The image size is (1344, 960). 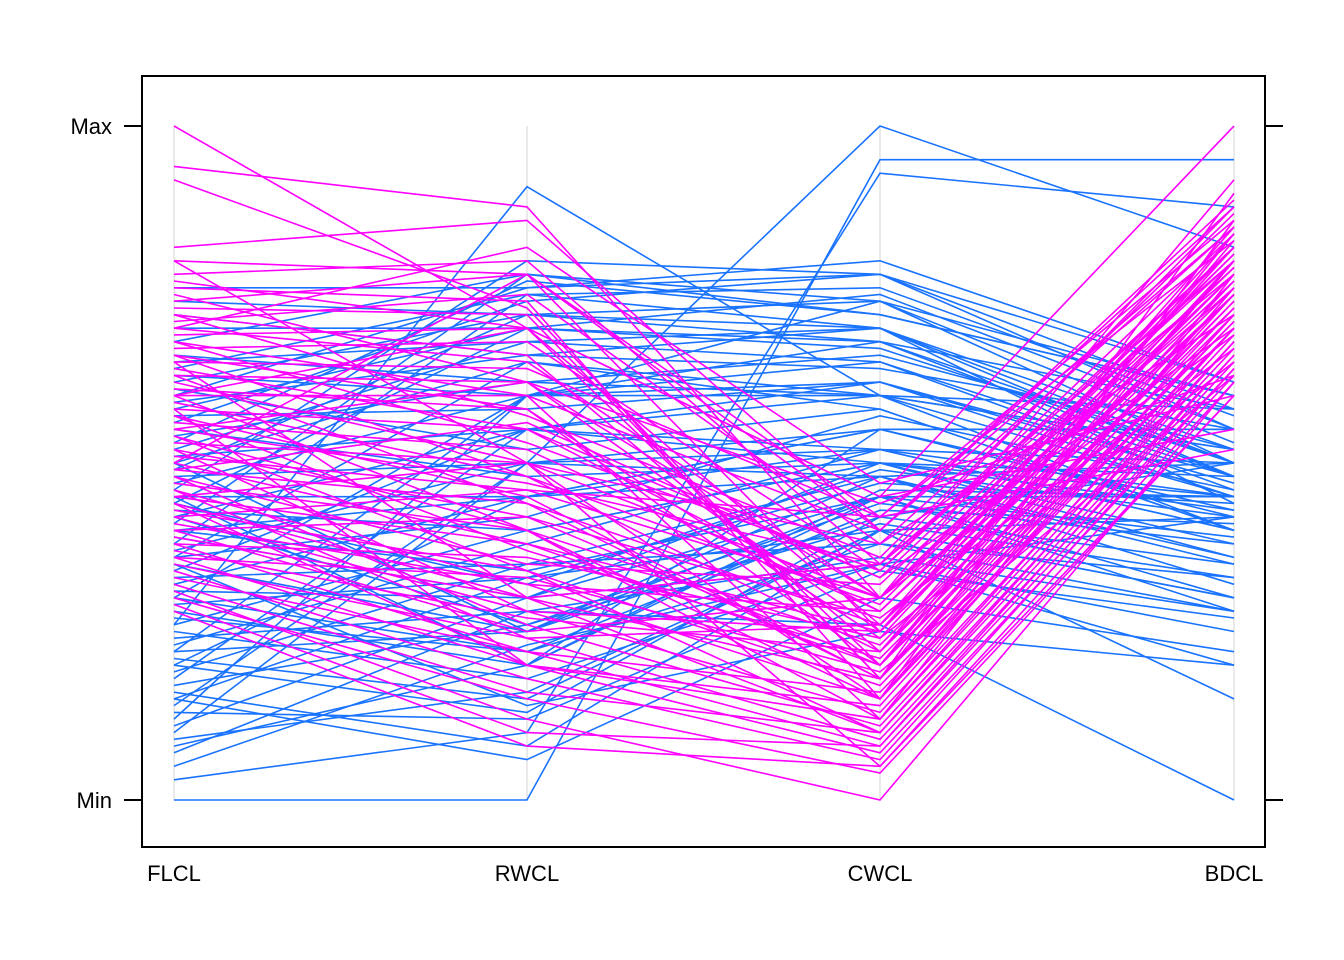 What do you see at coordinates (174, 873) in the screenshot?
I see `axis-label-flcl: FLCL` at bounding box center [174, 873].